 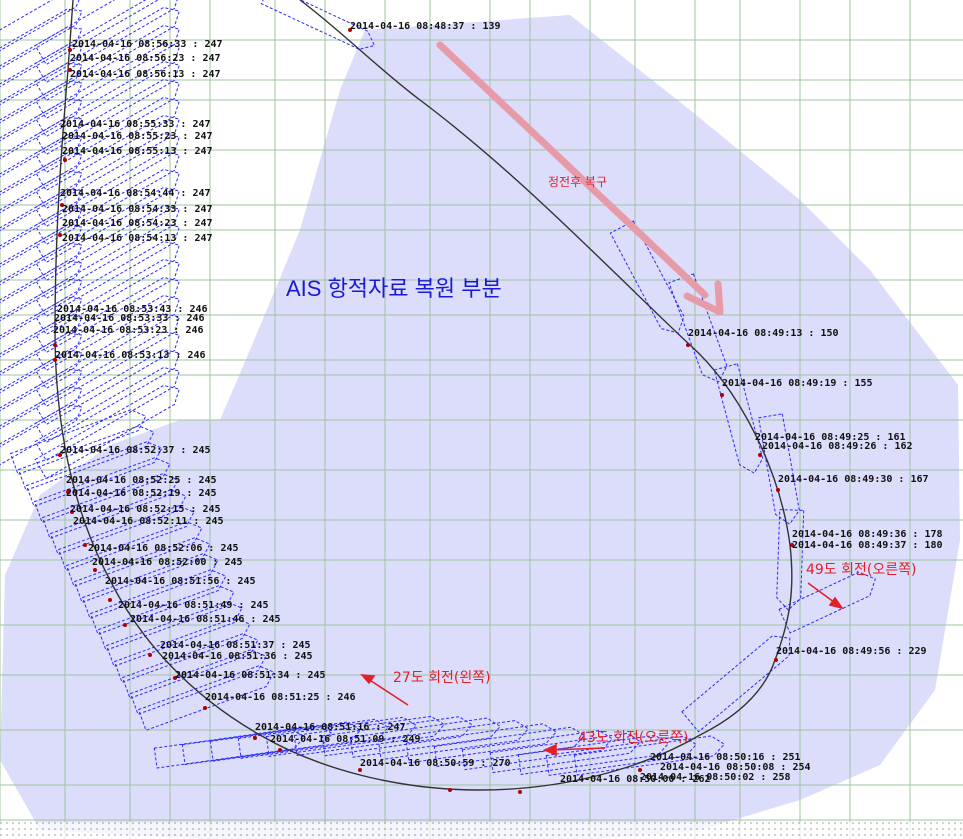 What do you see at coordinates (130, 355) in the screenshot?
I see `timestamp-label: 2014-04-16 08:53:13 : 246` at bounding box center [130, 355].